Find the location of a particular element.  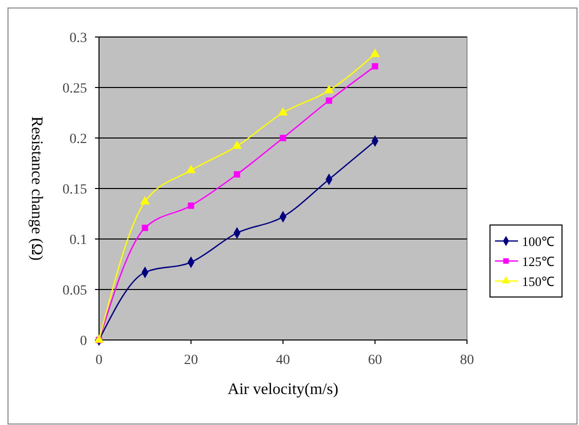

y-tick-label: 0.05 is located at coordinates (74, 291).